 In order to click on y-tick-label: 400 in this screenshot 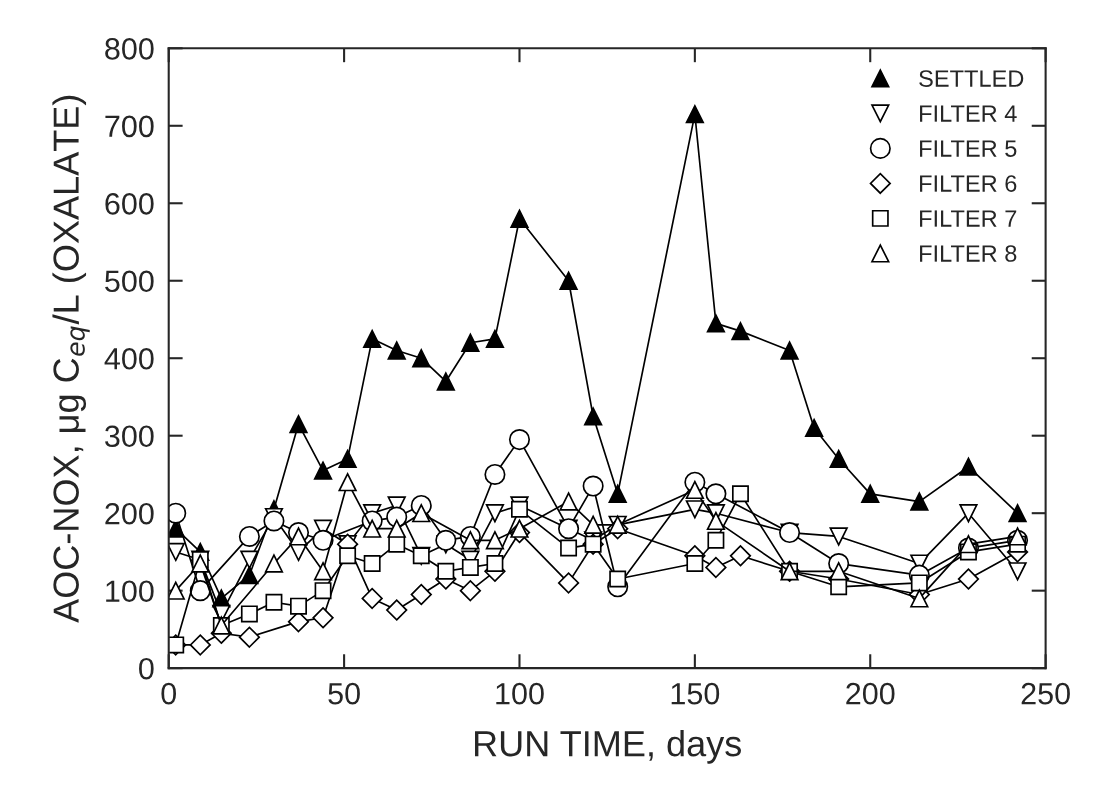, I will do `click(129, 358)`.